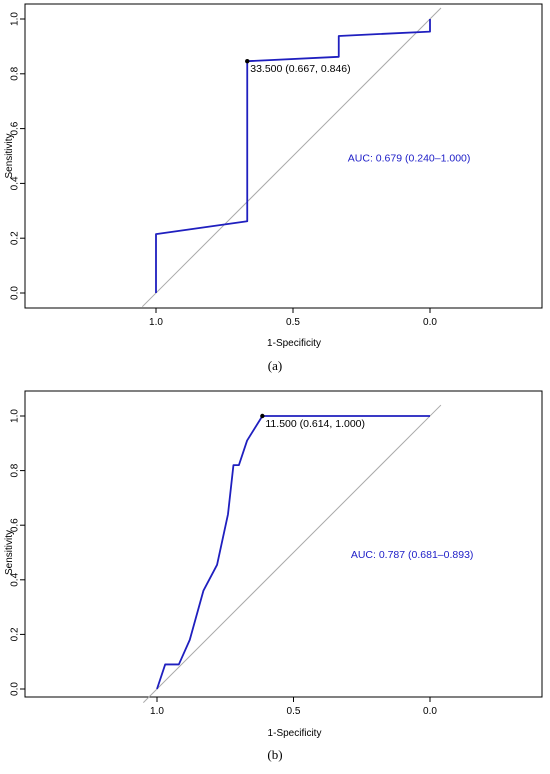 The height and width of the screenshot is (774, 550). Describe the element at coordinates (409, 158) in the screenshot. I see `auc-label: AUC: 0.679 (0.240–1.000)` at that location.